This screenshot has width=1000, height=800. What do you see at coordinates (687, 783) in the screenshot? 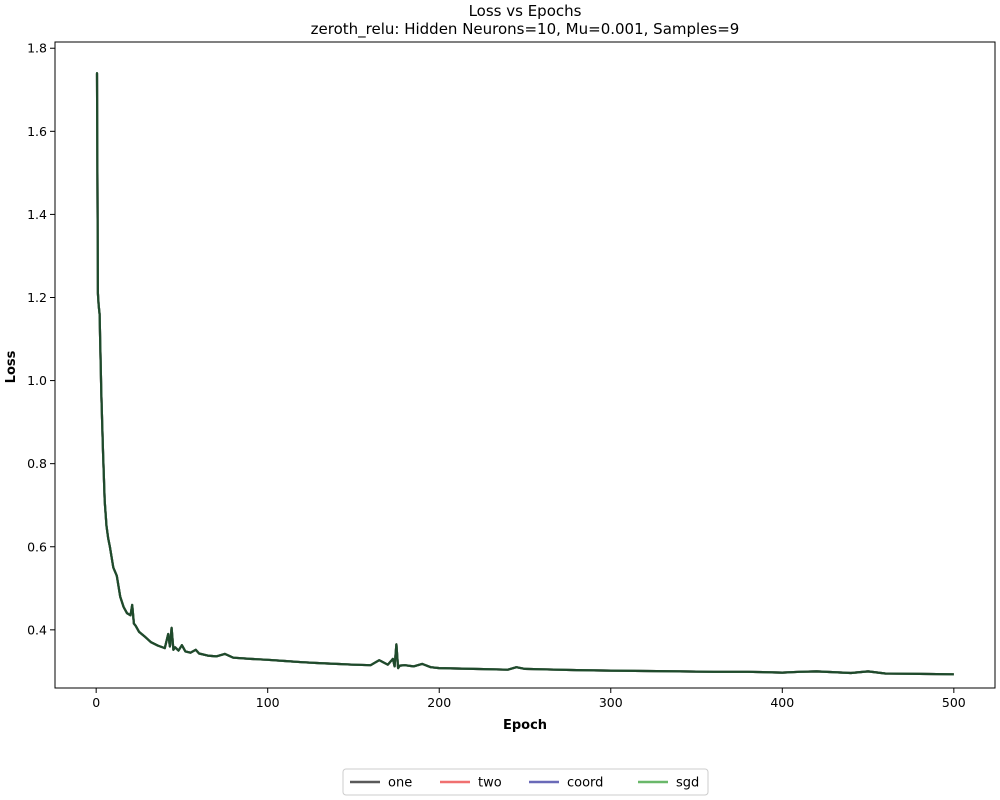
I see `legend-label-sgd: sgd` at bounding box center [687, 783].